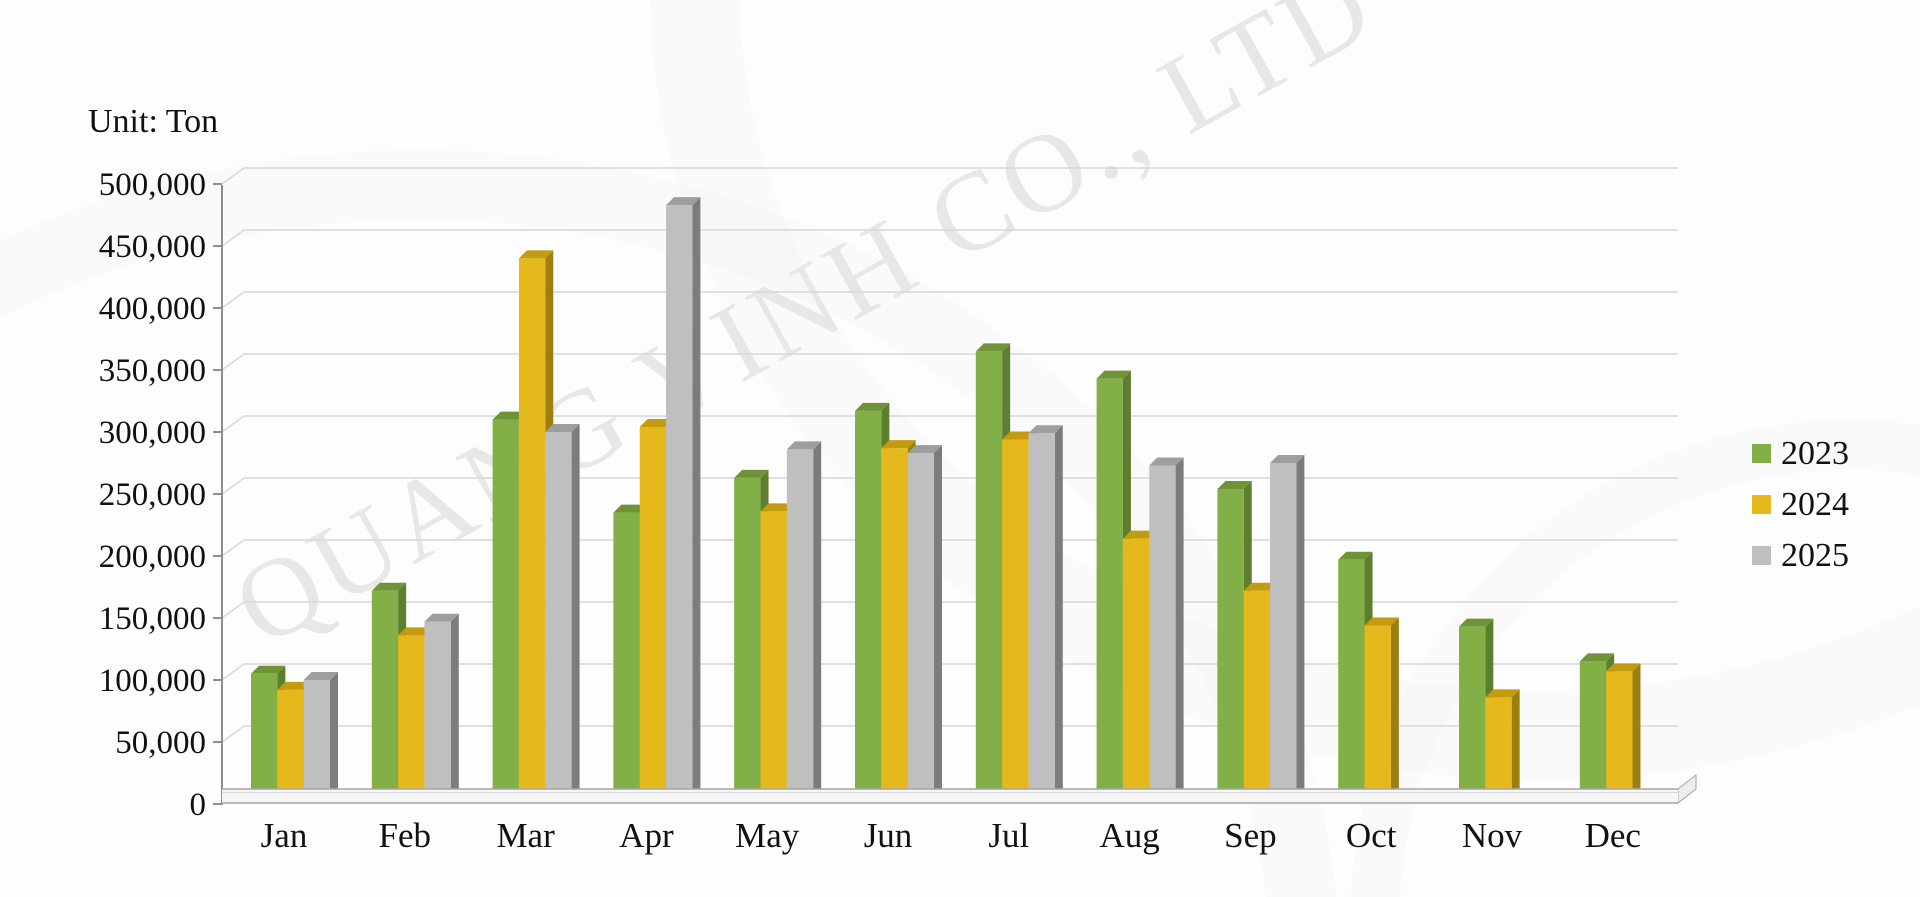  I want to click on bar-May-2025, so click(804, 621).